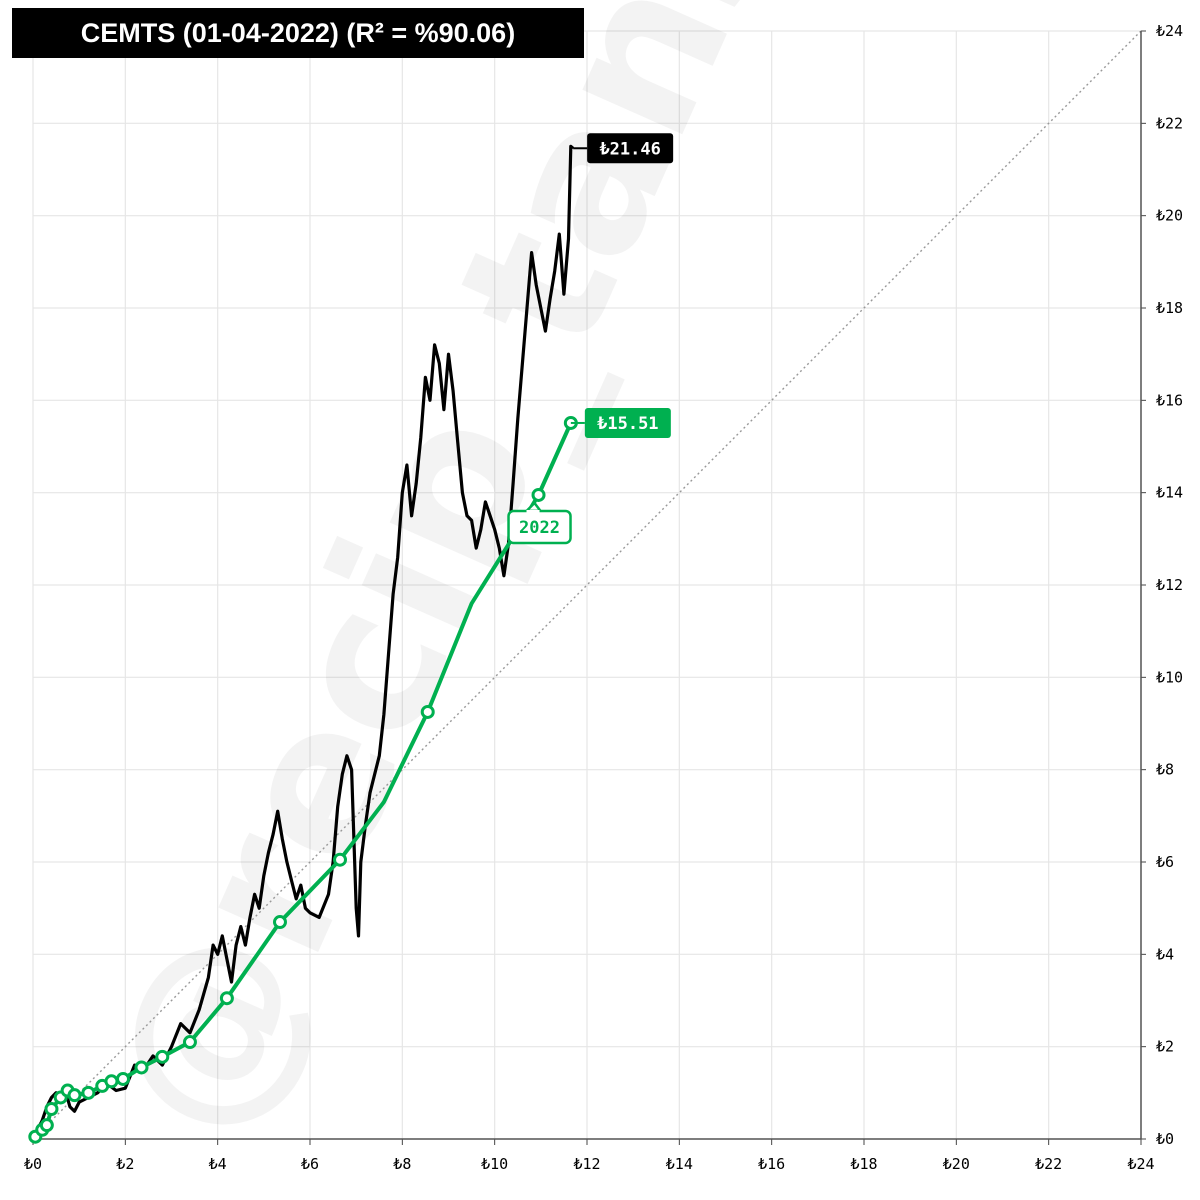  What do you see at coordinates (310, 1164) in the screenshot?
I see `x-tick-label: ₺6` at bounding box center [310, 1164].